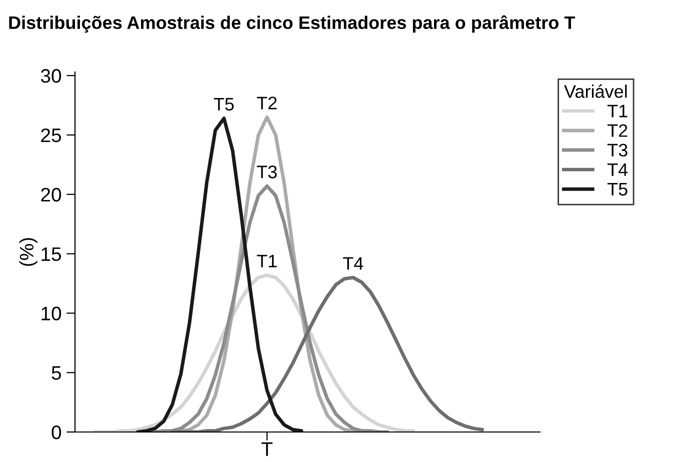 This screenshot has width=685, height=462. Describe the element at coordinates (353, 263) in the screenshot. I see `text: T4` at that location.